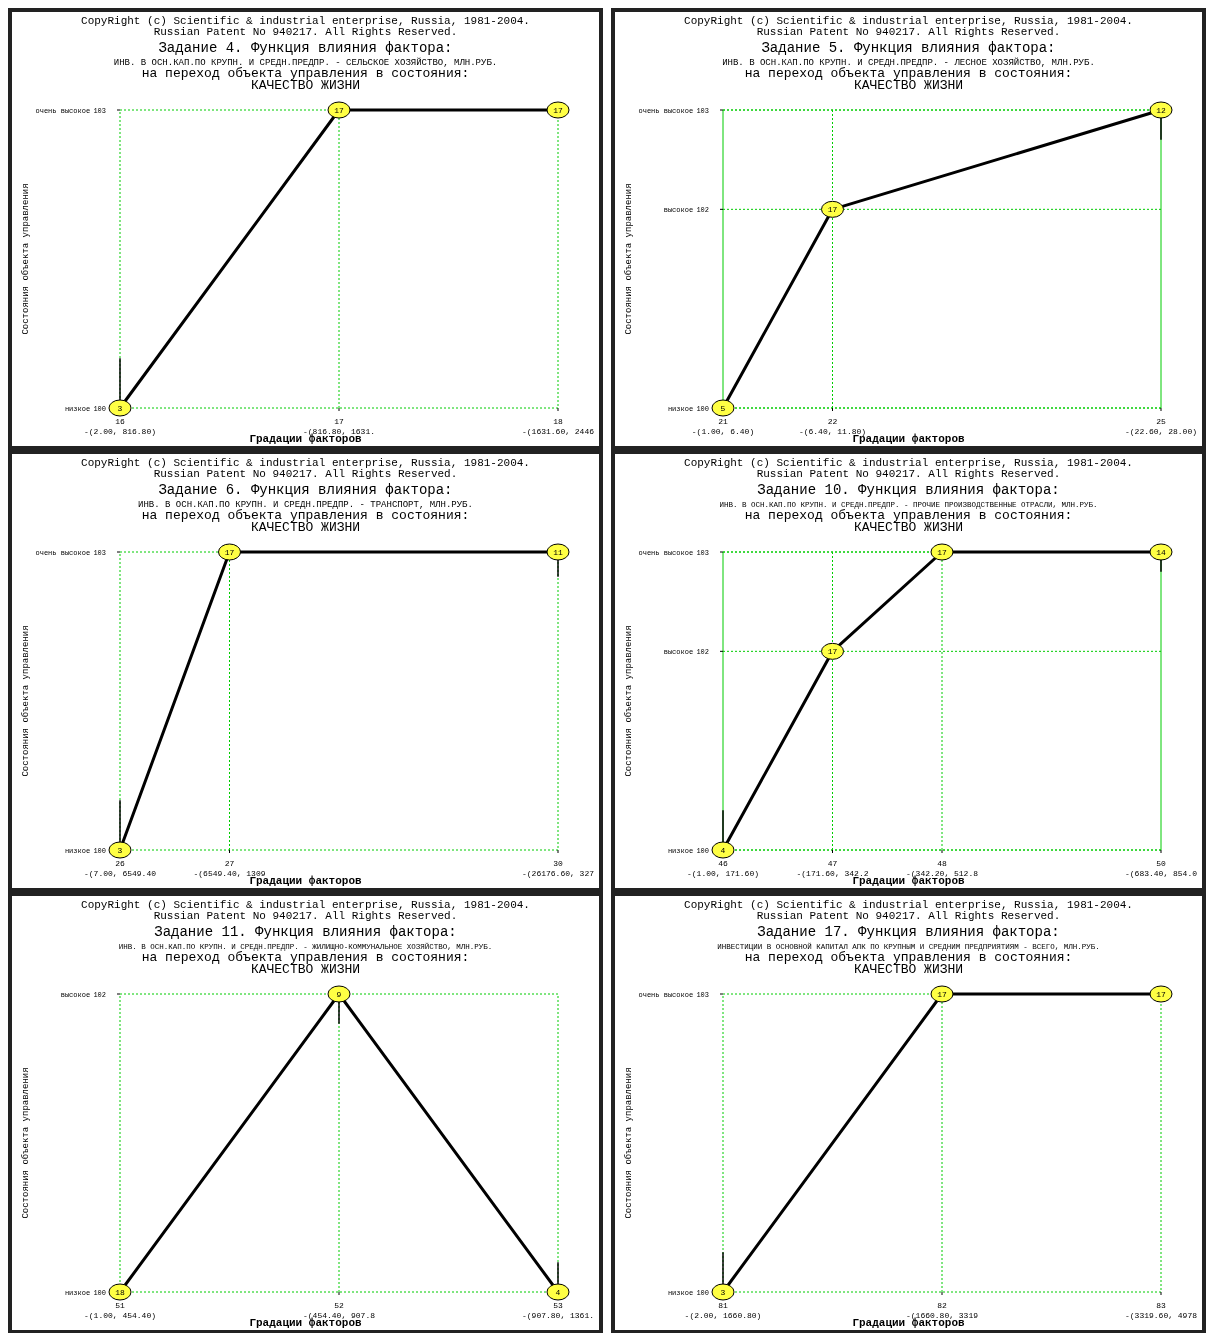 This screenshot has width=1206, height=1333. Describe the element at coordinates (723, 1315) in the screenshot. I see `text: -(2.00, 1660.80)` at that location.